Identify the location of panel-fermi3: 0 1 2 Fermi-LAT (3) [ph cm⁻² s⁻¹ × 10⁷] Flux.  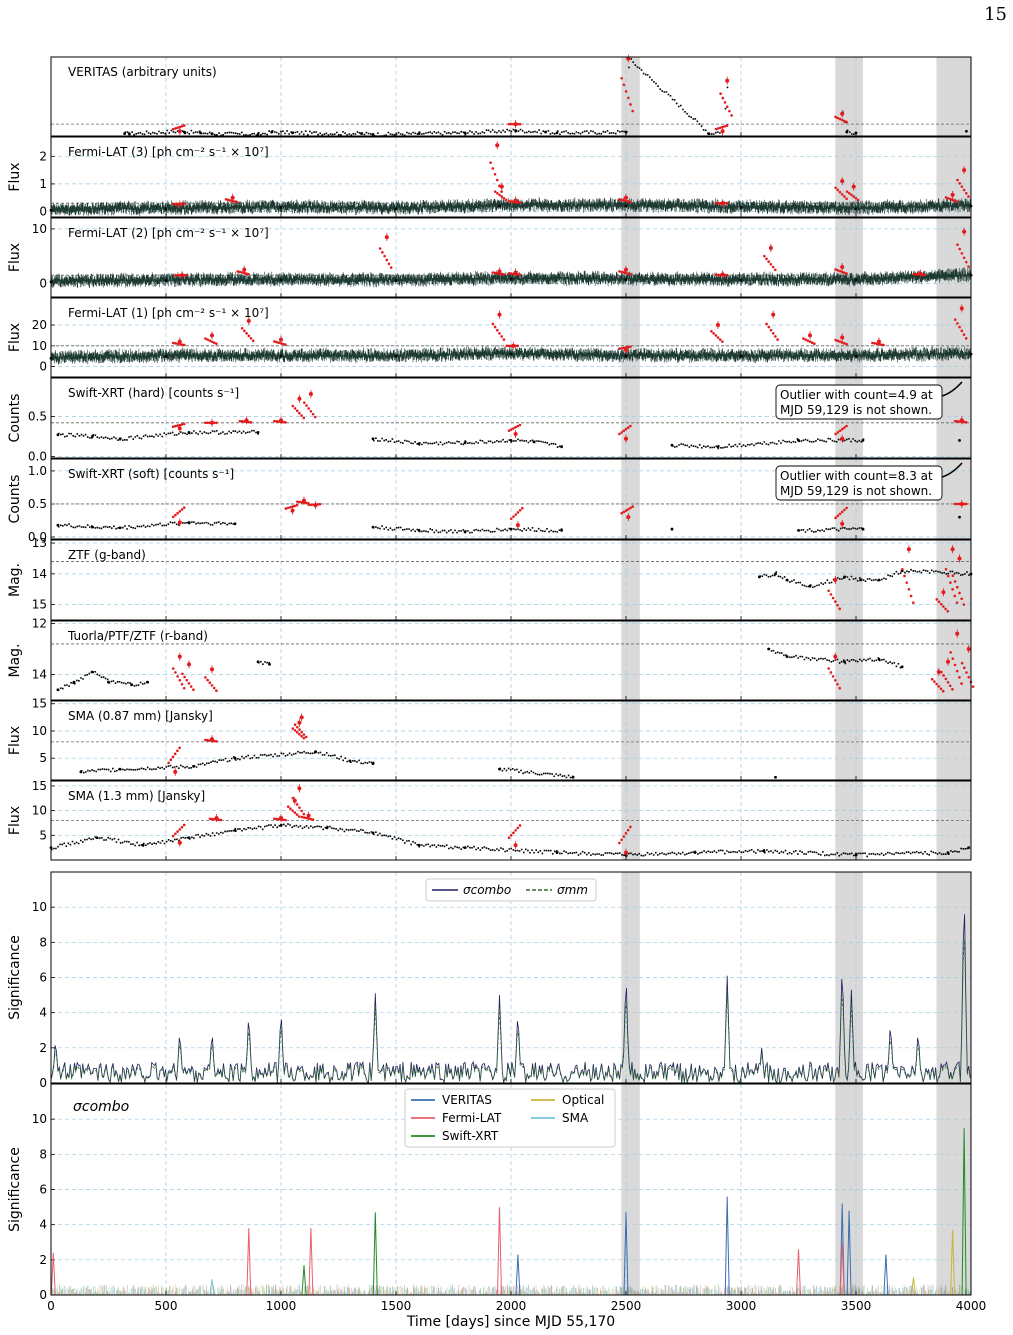
(490, 177).